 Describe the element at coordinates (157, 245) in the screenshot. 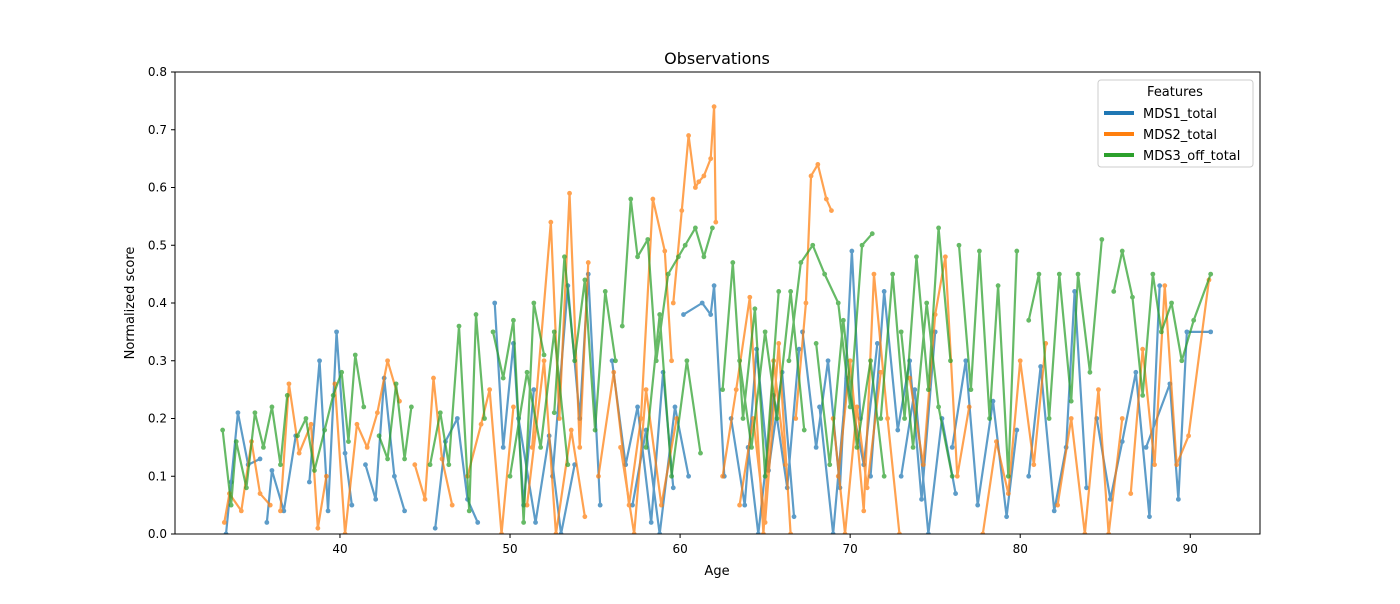

I see `y-tick-label: 0.5` at that location.